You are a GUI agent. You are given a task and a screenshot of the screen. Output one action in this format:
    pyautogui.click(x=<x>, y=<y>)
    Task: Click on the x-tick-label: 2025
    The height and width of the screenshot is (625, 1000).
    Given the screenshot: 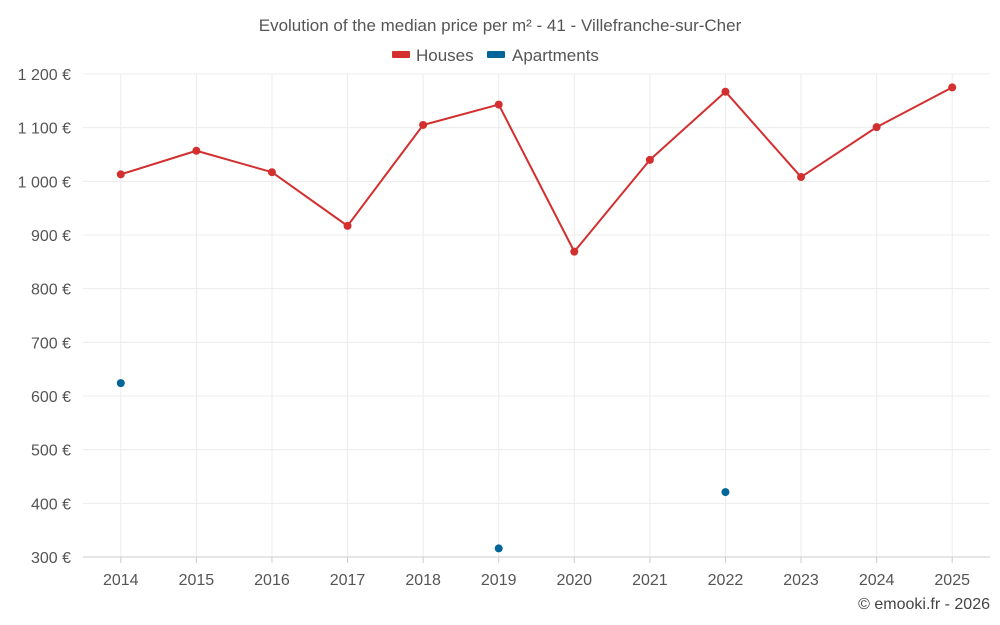 What is the action you would take?
    pyautogui.click(x=952, y=580)
    